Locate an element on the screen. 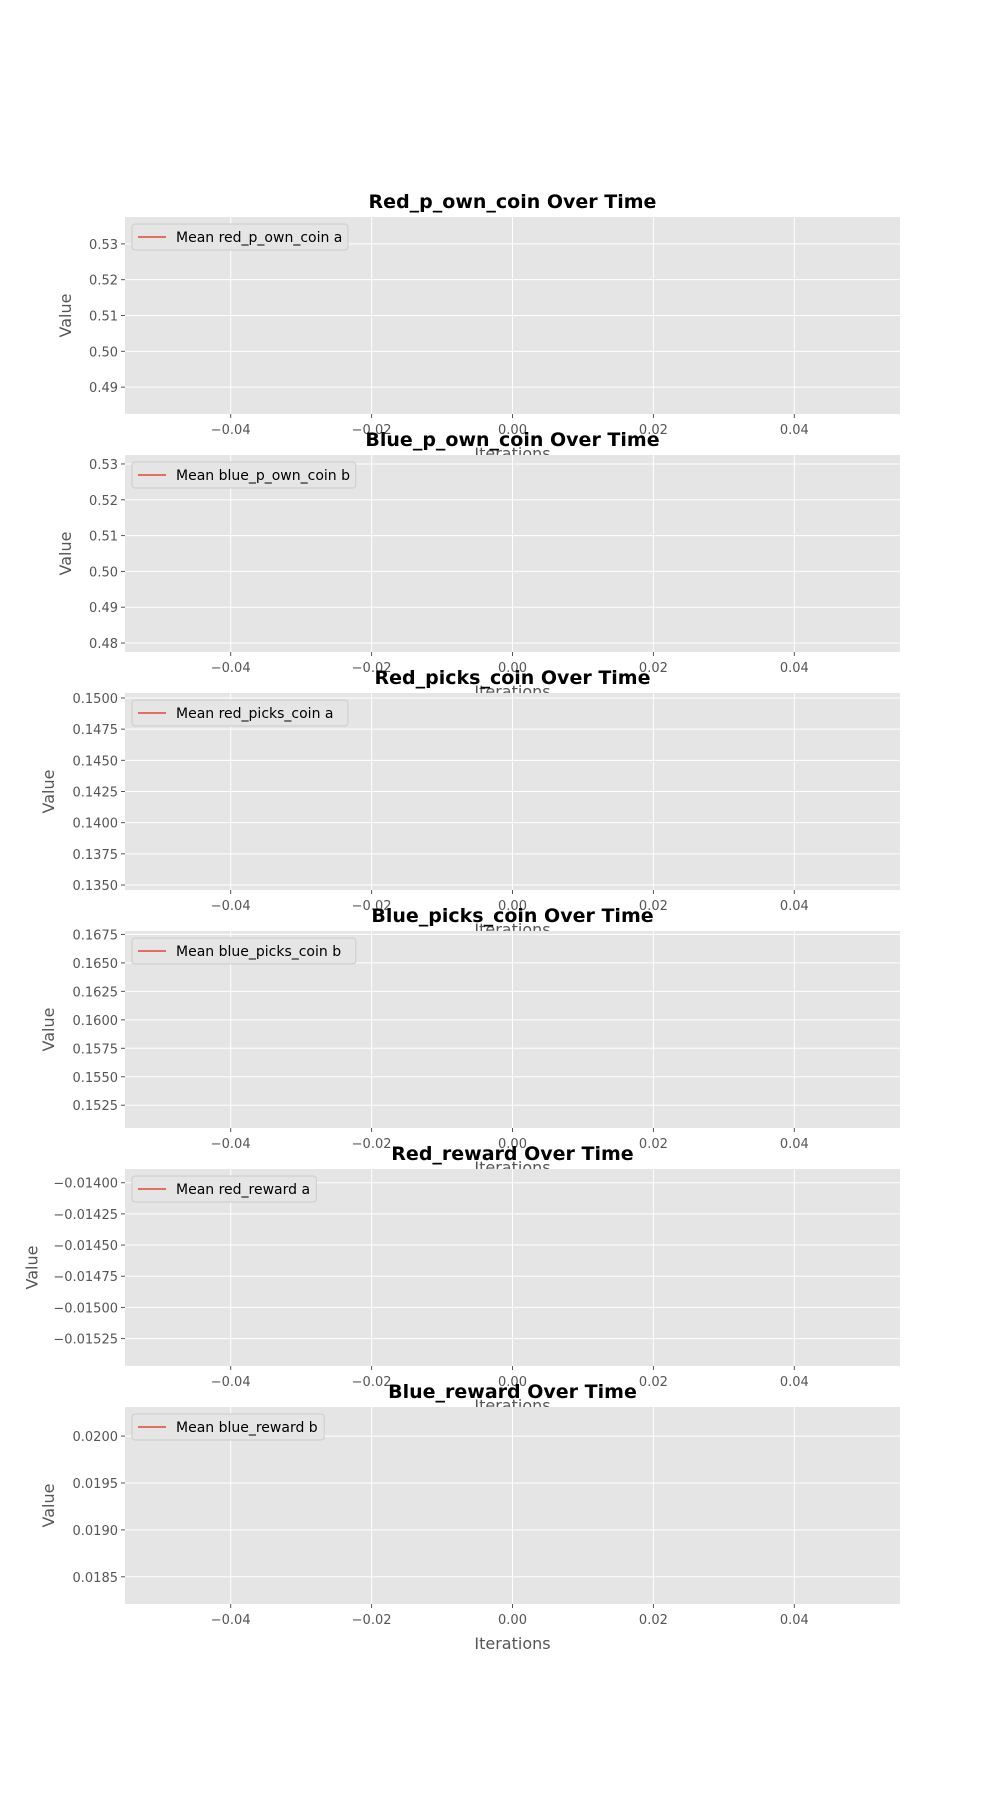  legend: Mean blue_p_own_coin b is located at coordinates (244, 475).